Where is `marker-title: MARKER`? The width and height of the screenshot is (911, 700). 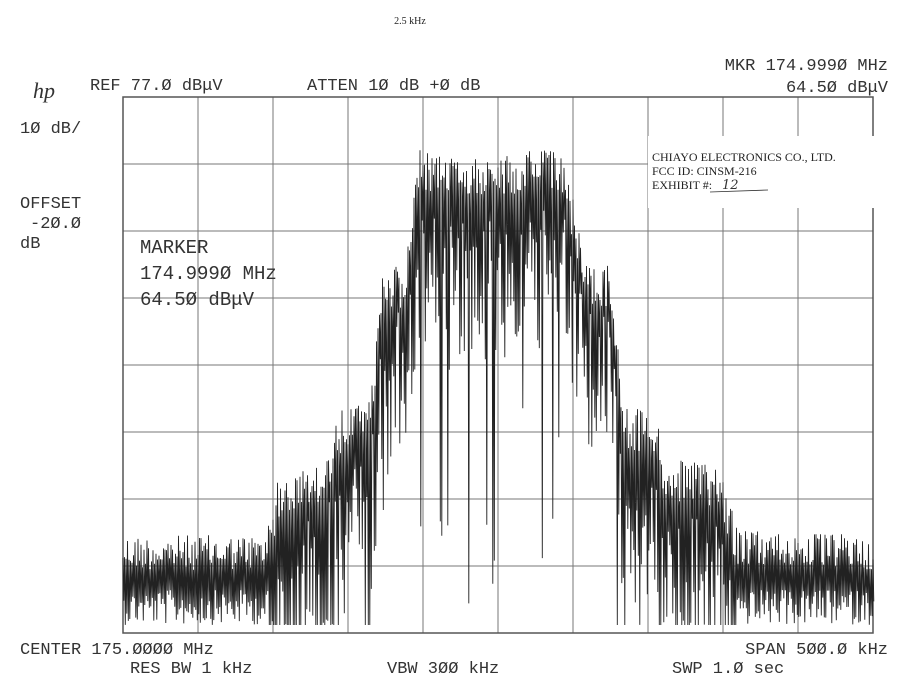
marker-title: MARKER is located at coordinates (174, 248).